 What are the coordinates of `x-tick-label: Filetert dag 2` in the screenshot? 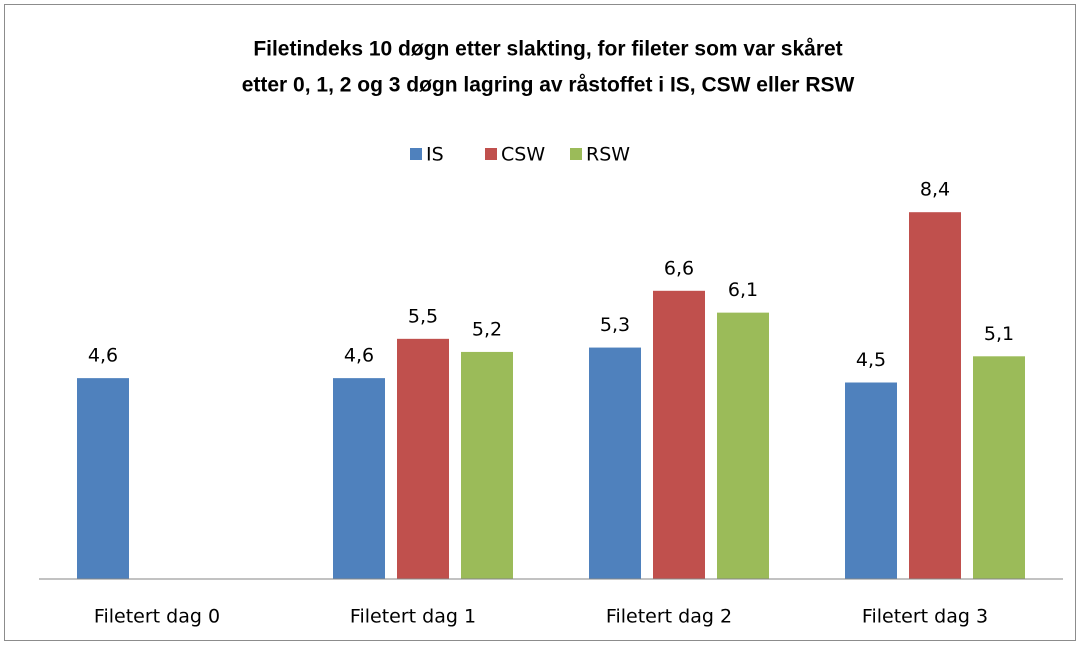 It's located at (669, 617).